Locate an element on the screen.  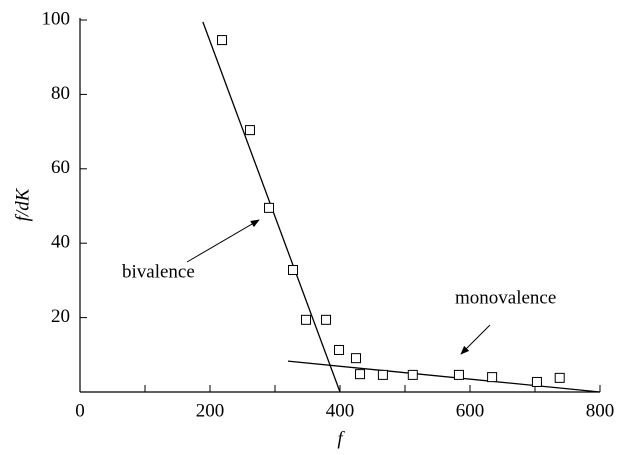
x-tick-label: 800 is located at coordinates (600, 410).